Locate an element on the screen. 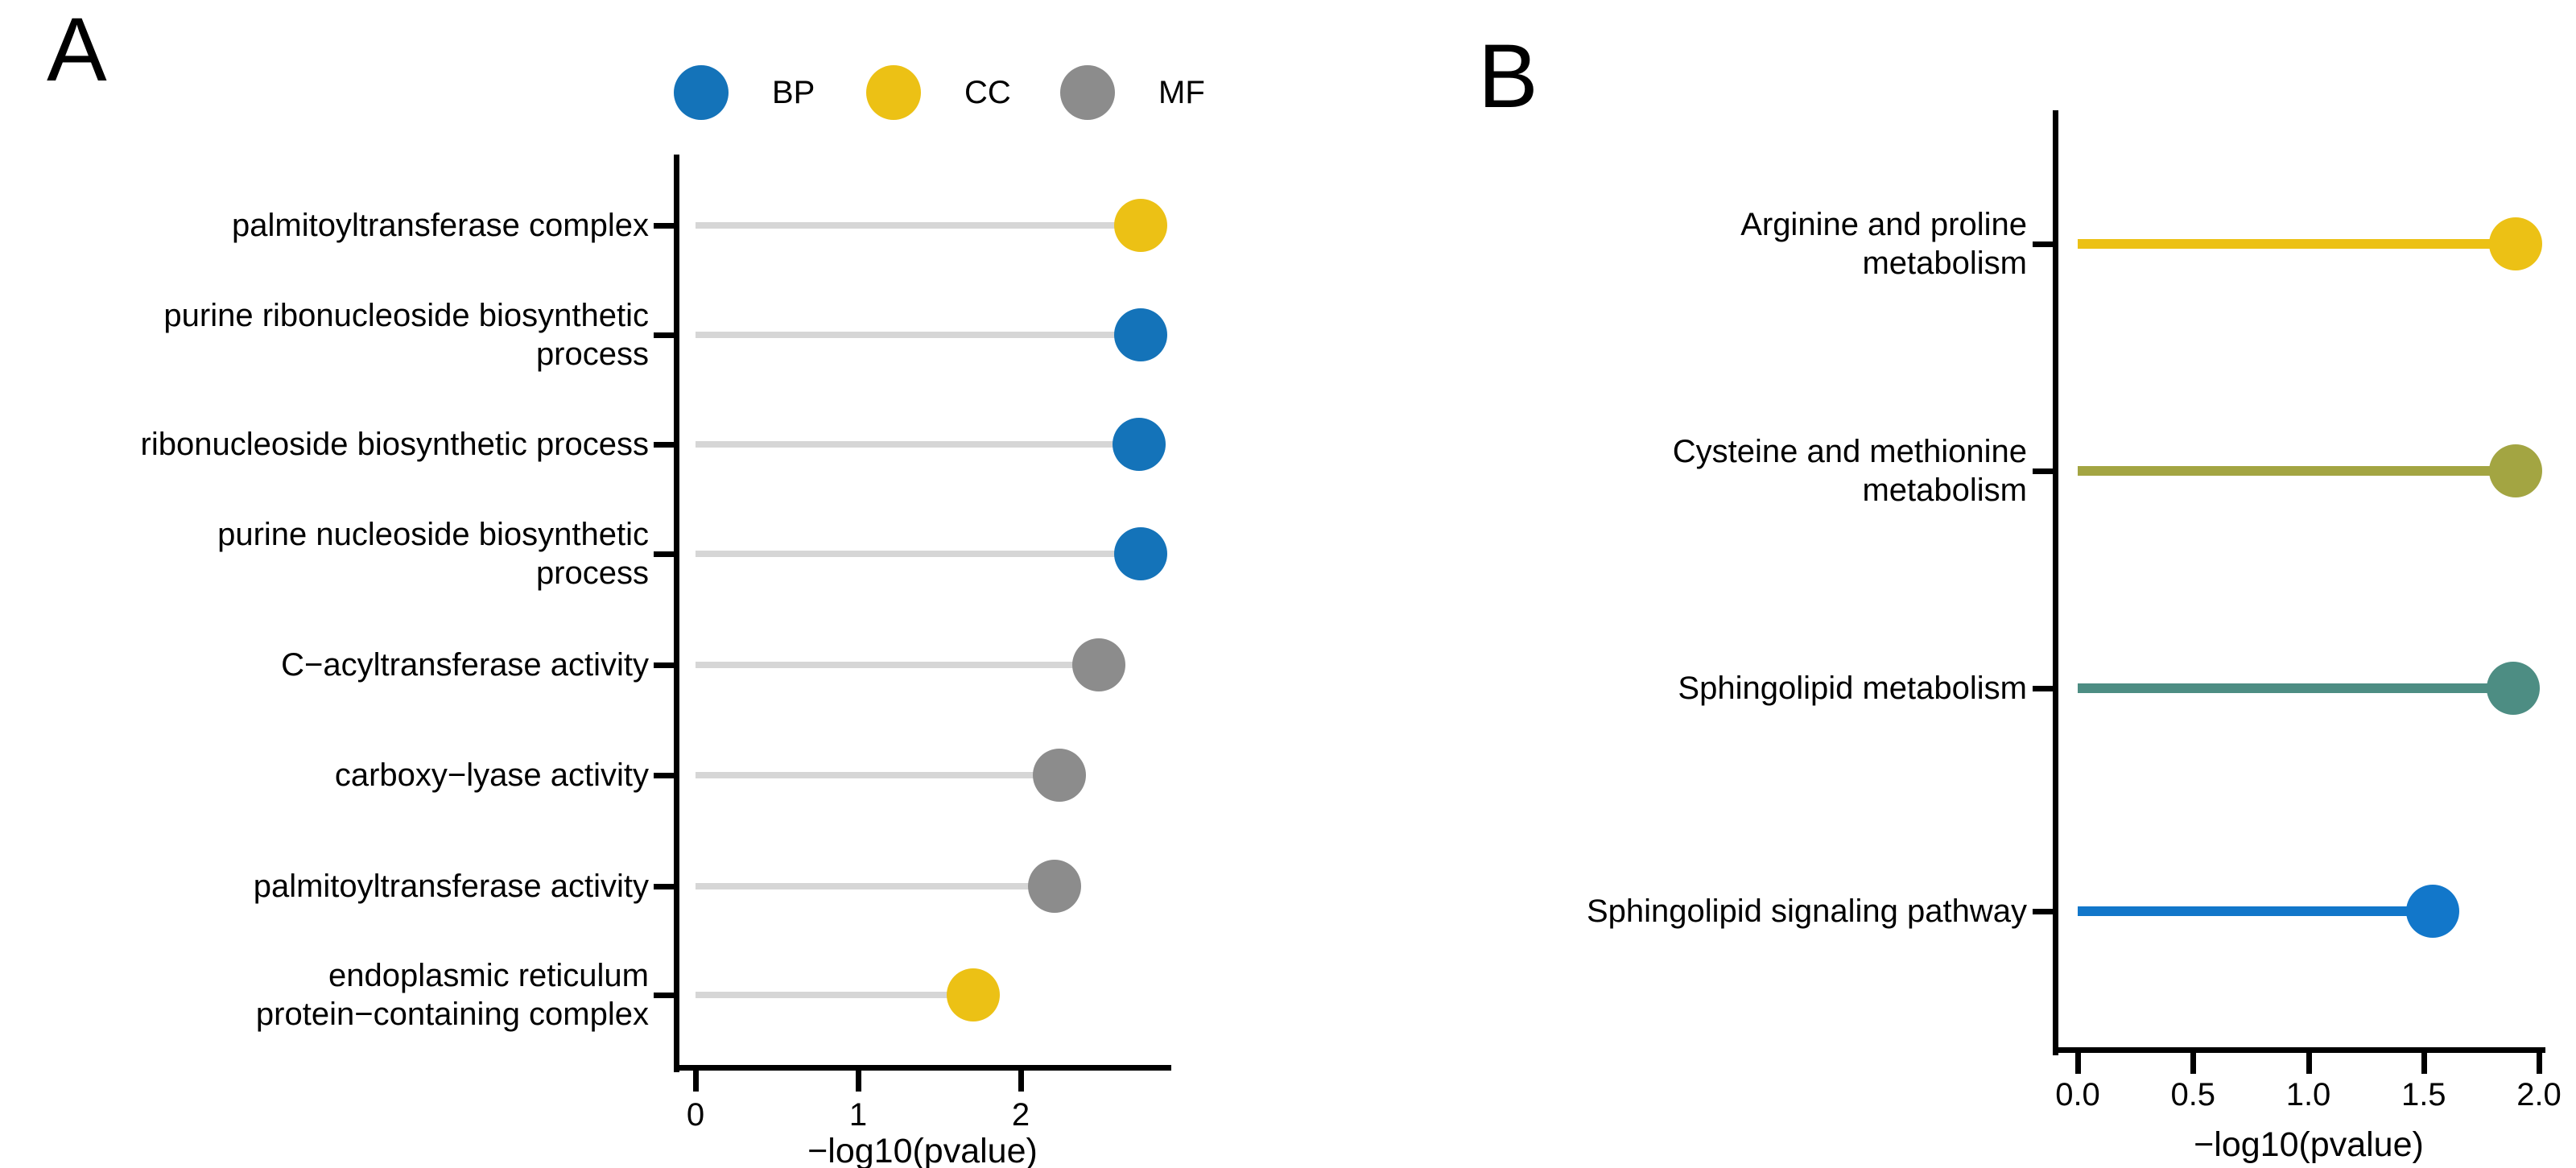  category-label: Sphingolipid metabolism is located at coordinates (1852, 688).